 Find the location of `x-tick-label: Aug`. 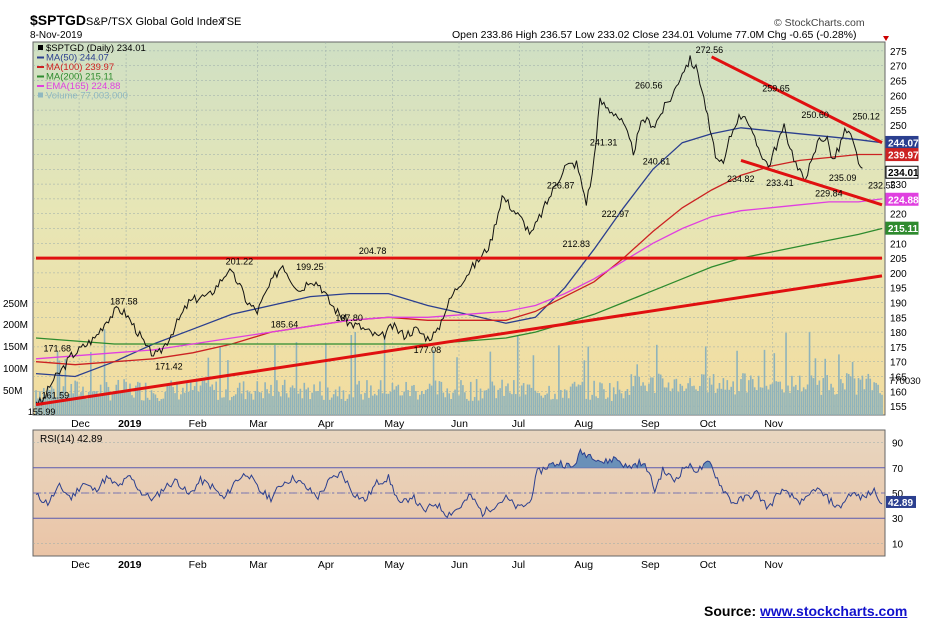

x-tick-label: Aug is located at coordinates (583, 565).